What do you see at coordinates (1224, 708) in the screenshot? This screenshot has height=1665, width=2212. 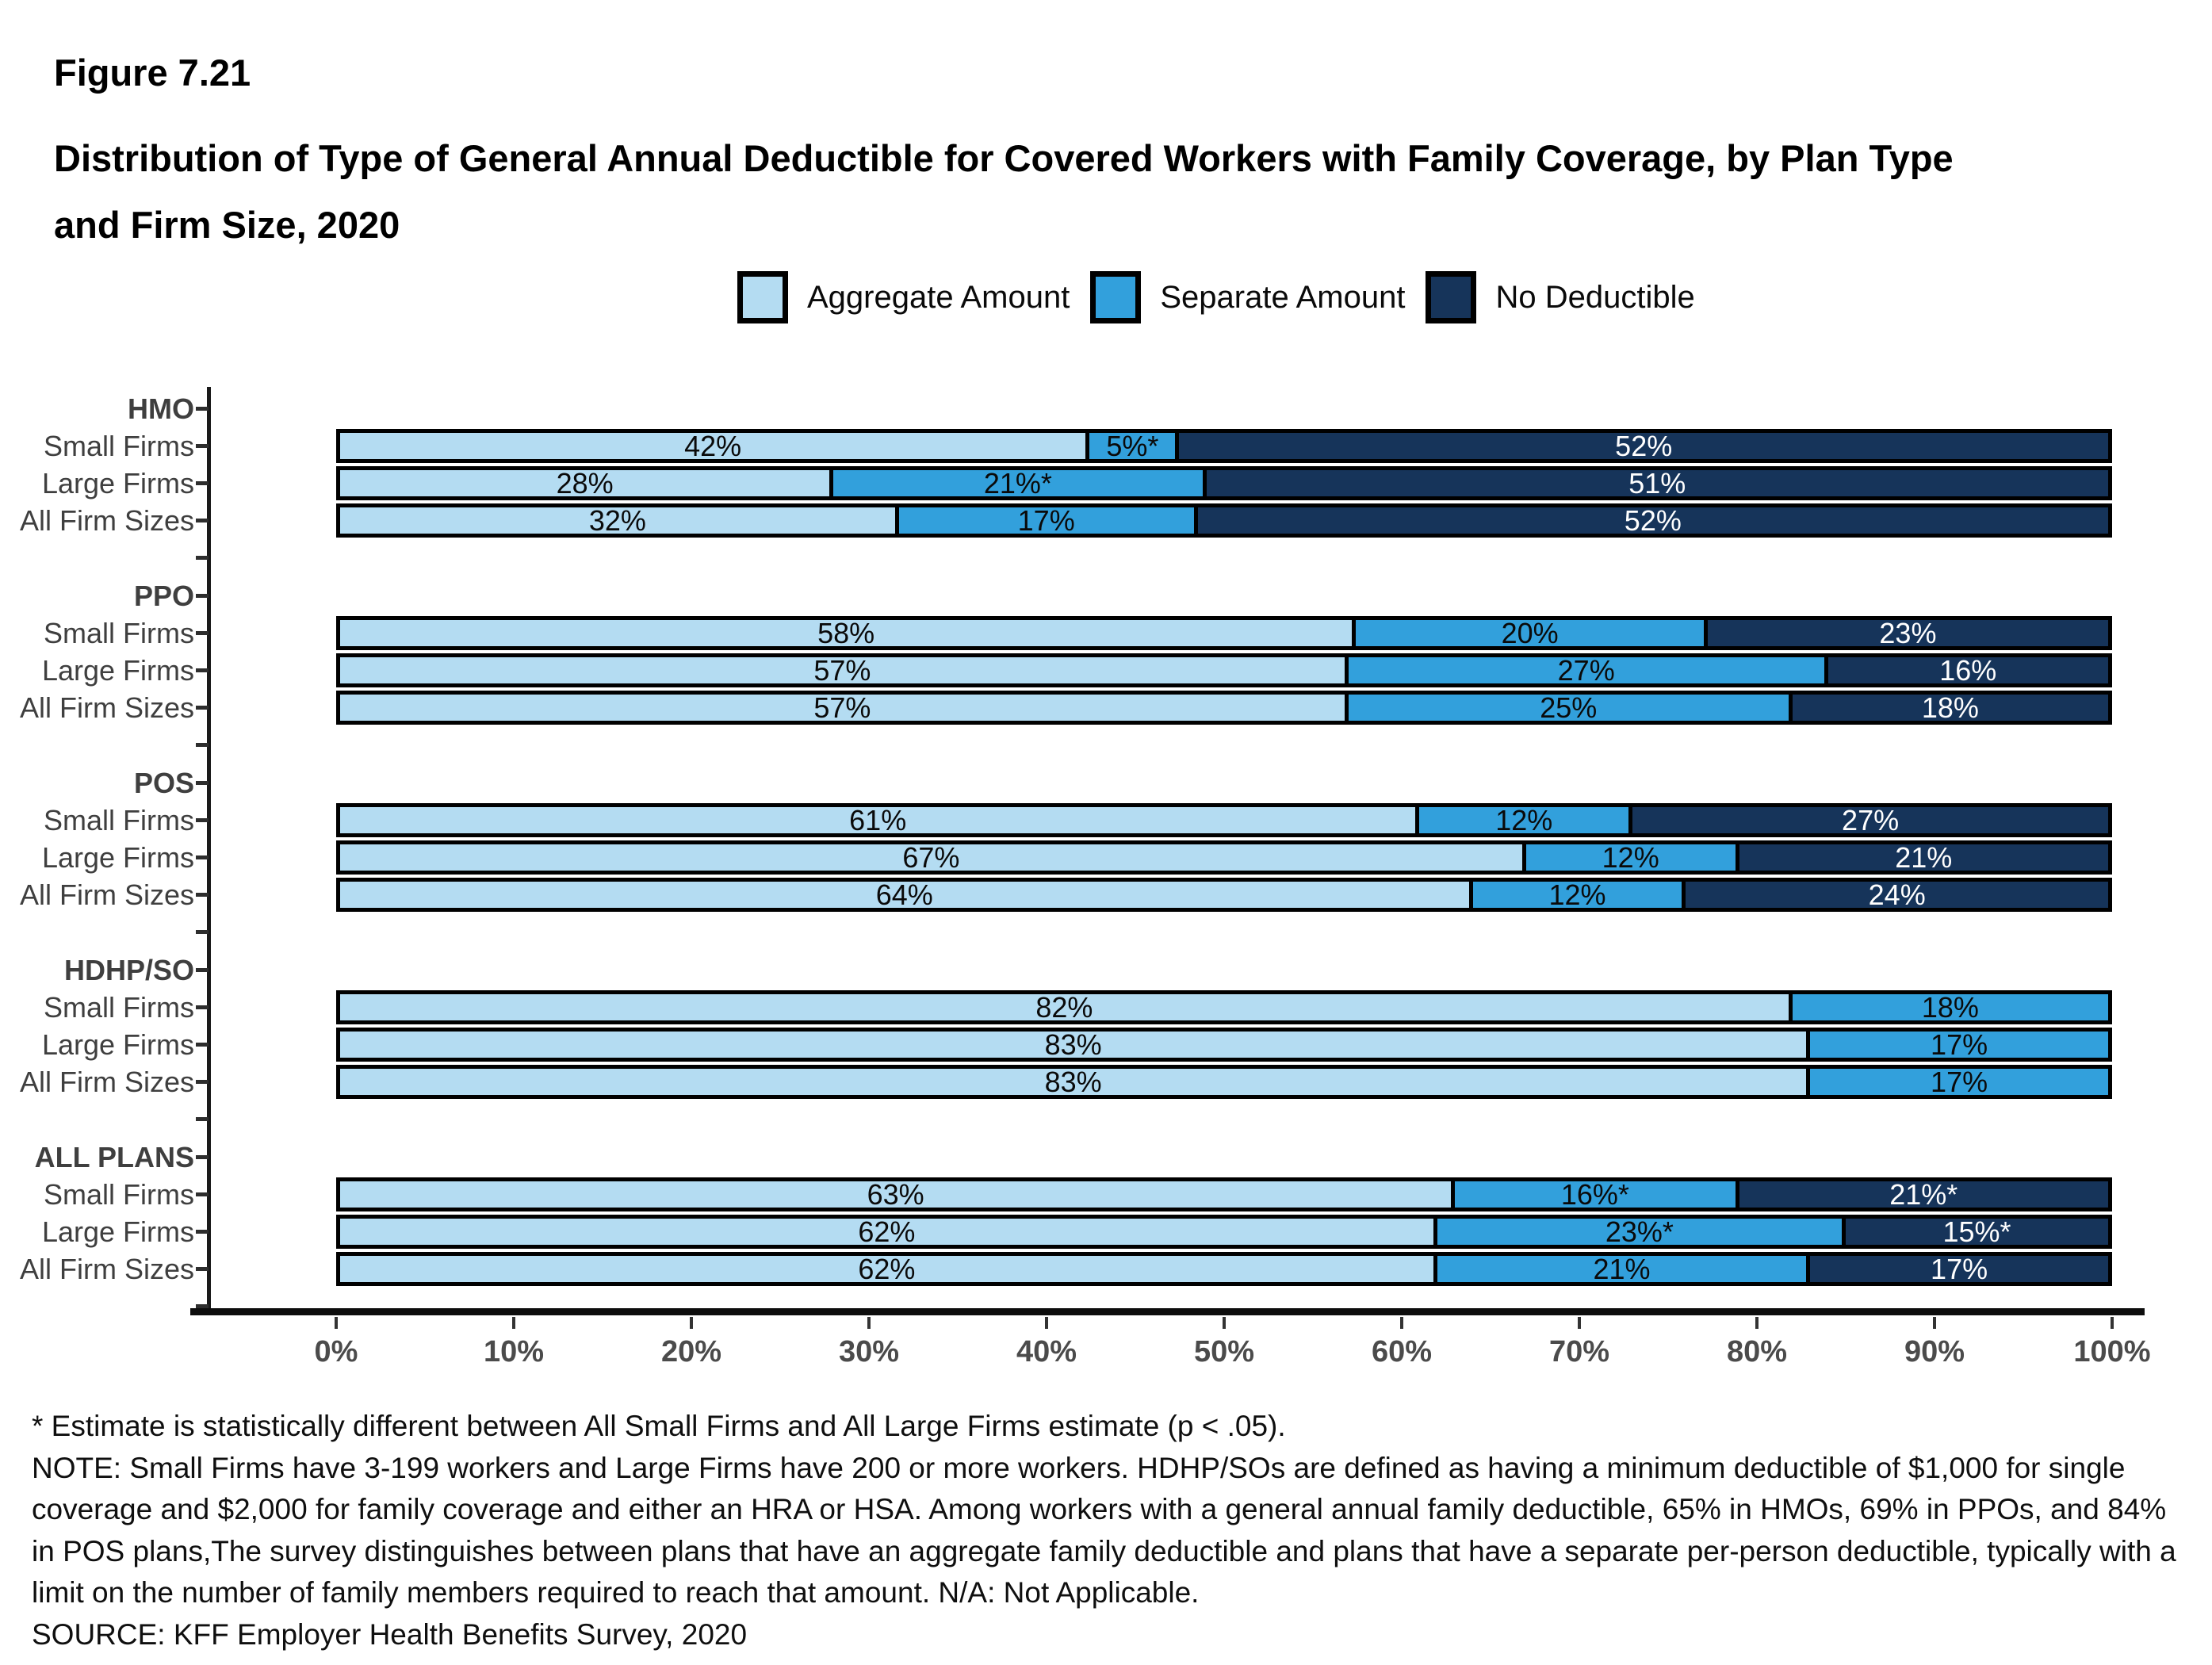 I see `stacked-bar-ppo-all-firm-sizes: 57% 25% 18%` at bounding box center [1224, 708].